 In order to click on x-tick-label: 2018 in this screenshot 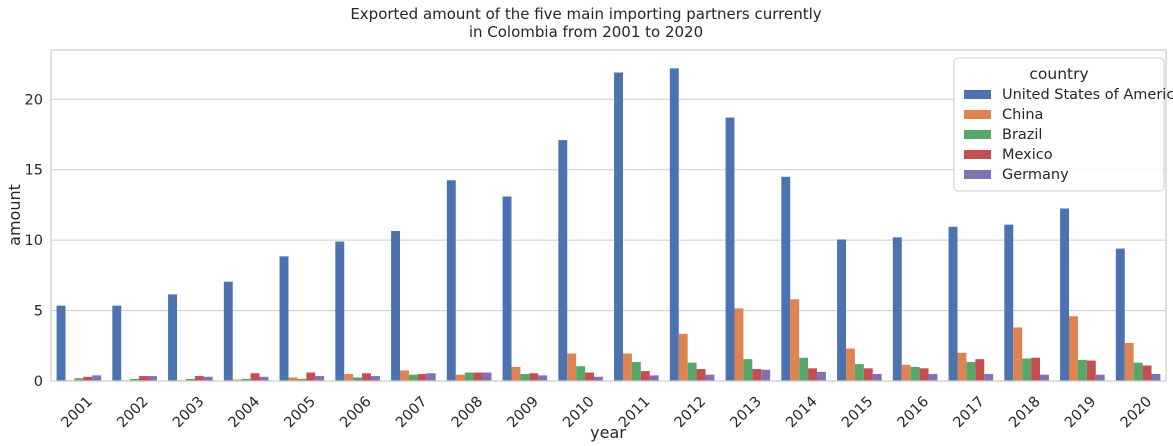, I will do `click(1024, 412)`.